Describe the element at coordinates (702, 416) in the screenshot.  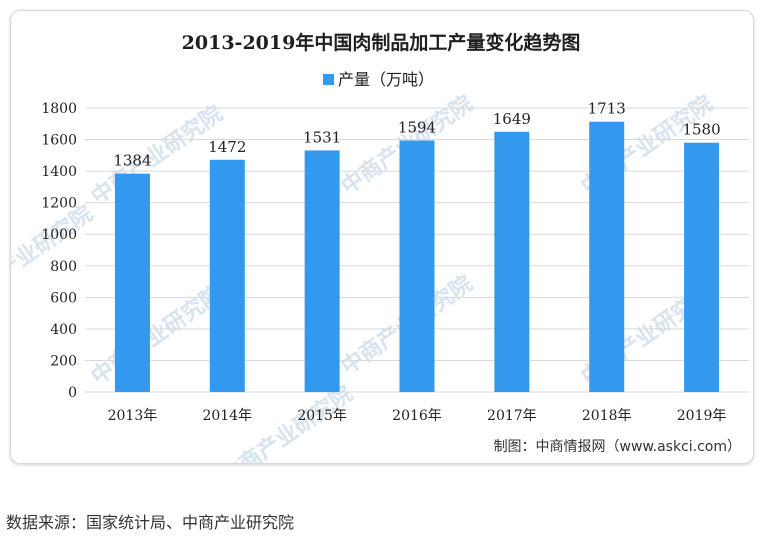
I see `x-tick-label: 2019年` at that location.